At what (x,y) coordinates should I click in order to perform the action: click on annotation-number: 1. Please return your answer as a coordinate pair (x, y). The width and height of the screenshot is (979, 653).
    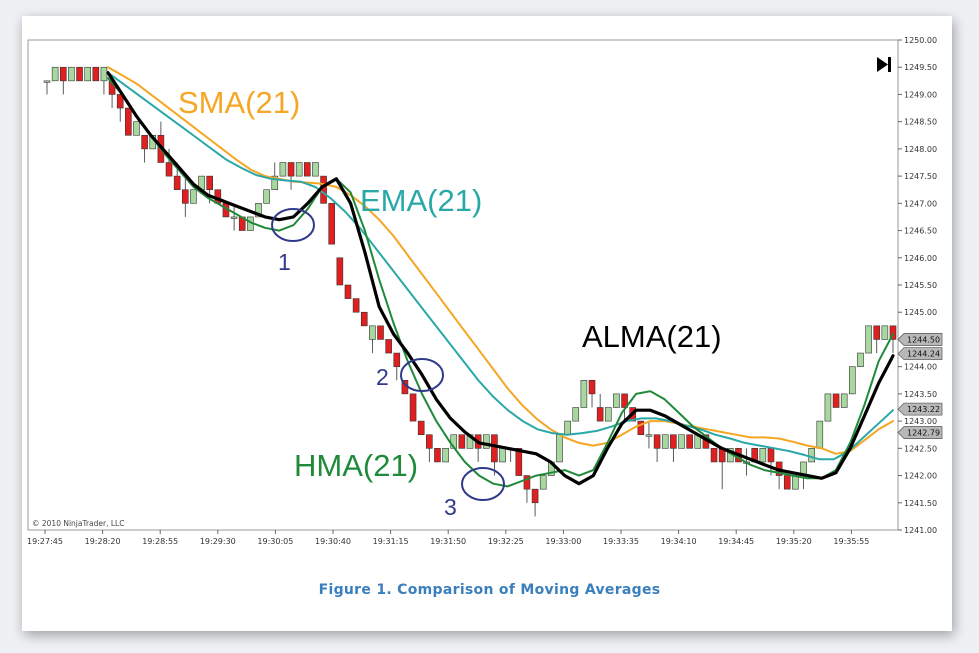
    Looking at the image, I should click on (284, 262).